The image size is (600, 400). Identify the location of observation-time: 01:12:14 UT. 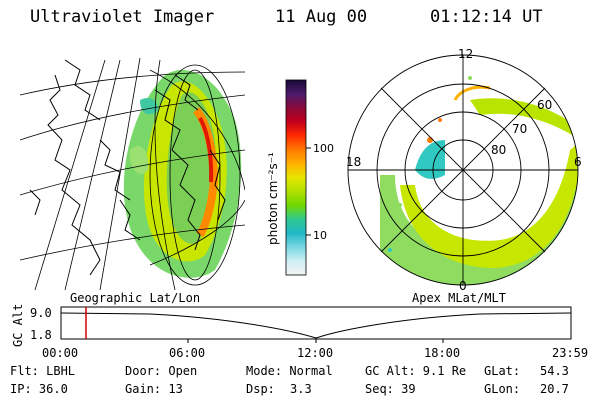
(486, 17).